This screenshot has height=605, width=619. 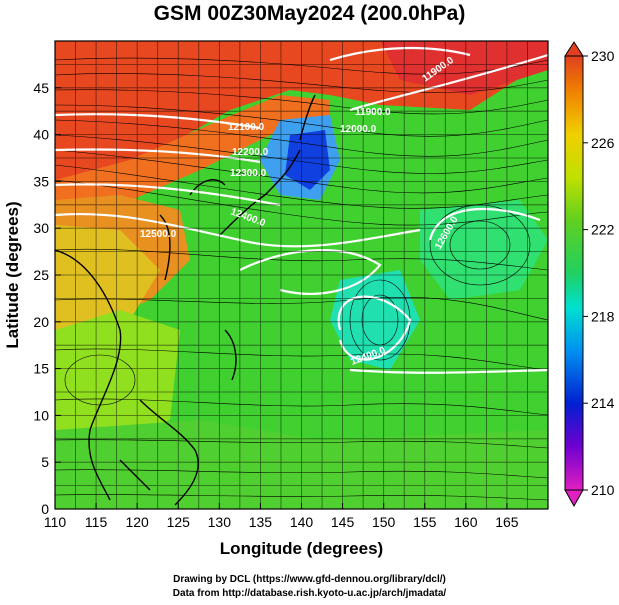 What do you see at coordinates (309, 13) in the screenshot?
I see `figure-title: GSM 00Z30May2024 (200.0hPa)` at bounding box center [309, 13].